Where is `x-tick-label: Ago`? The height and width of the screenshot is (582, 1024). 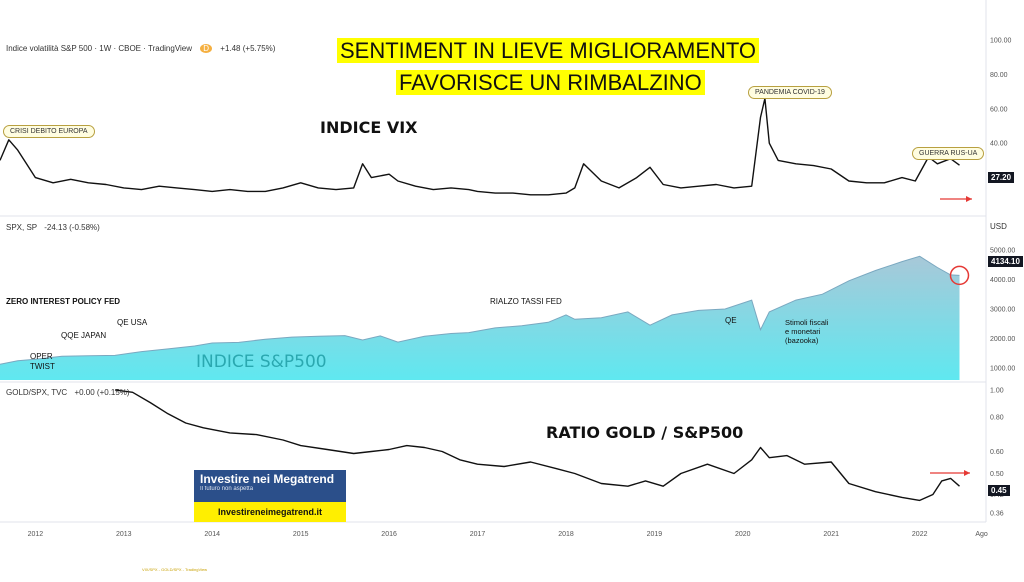 x-tick-label: Ago is located at coordinates (981, 534).